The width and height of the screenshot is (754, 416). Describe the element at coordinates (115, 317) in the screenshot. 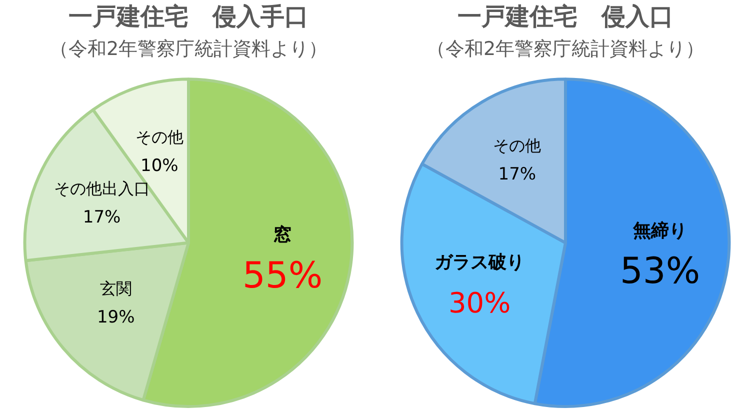

I see `data-label: 19%` at that location.